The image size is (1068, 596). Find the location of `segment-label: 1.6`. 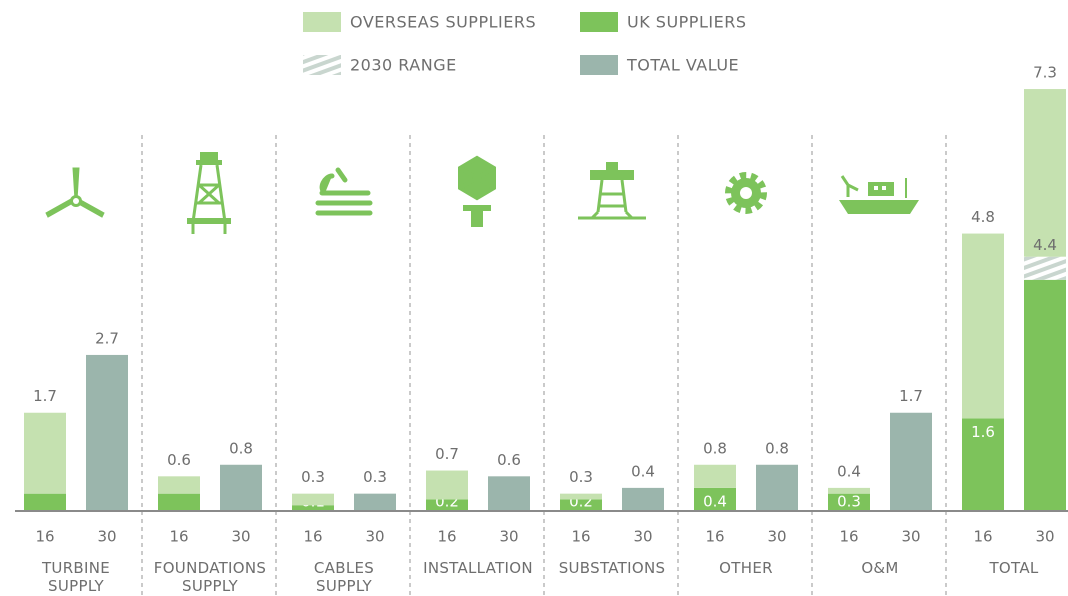

segment-label: 1.6 is located at coordinates (983, 432).